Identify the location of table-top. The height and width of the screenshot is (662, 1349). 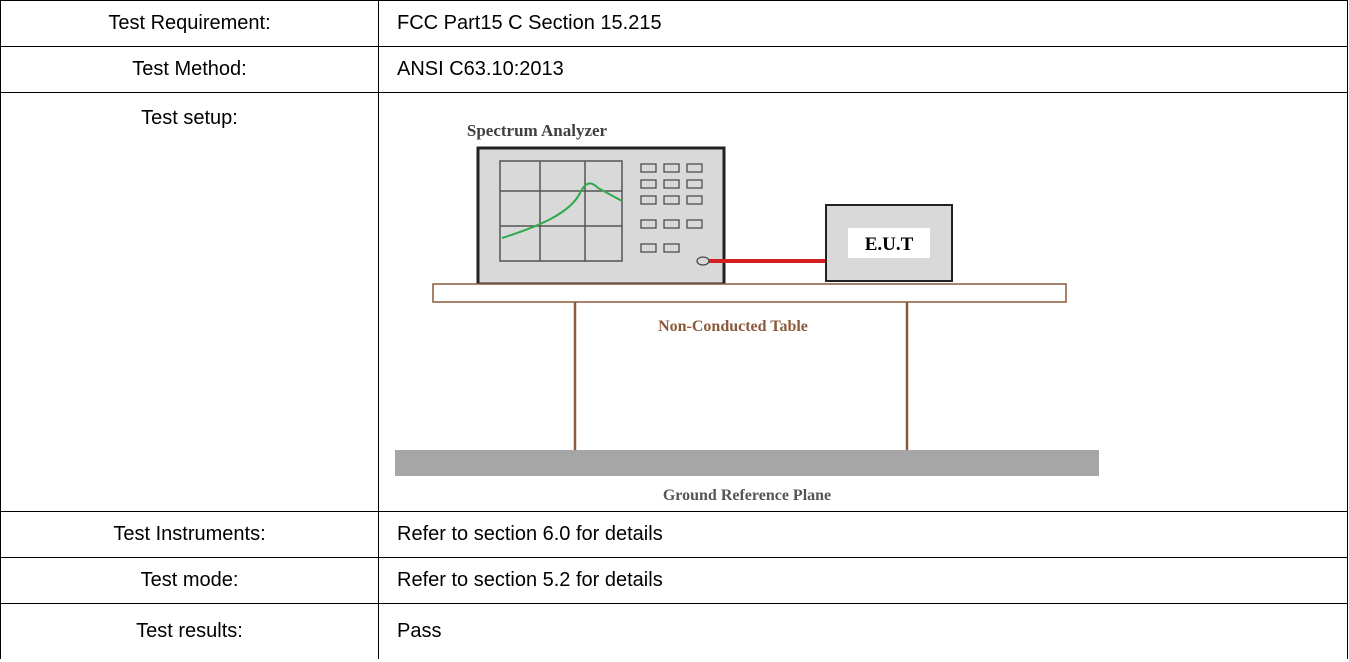
(749, 293).